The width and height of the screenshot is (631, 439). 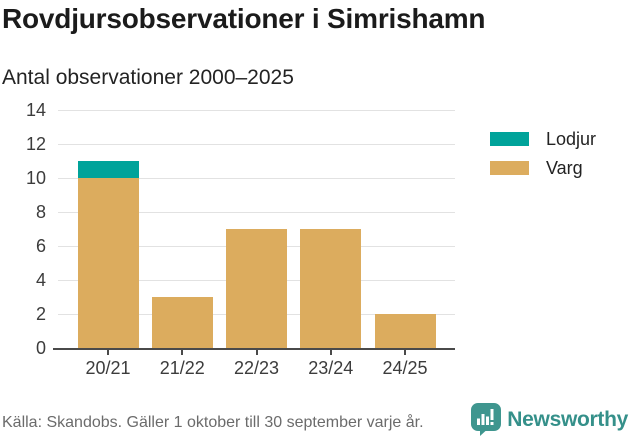 What do you see at coordinates (256, 368) in the screenshot?
I see `x-axis-label-22-23: 22/23` at bounding box center [256, 368].